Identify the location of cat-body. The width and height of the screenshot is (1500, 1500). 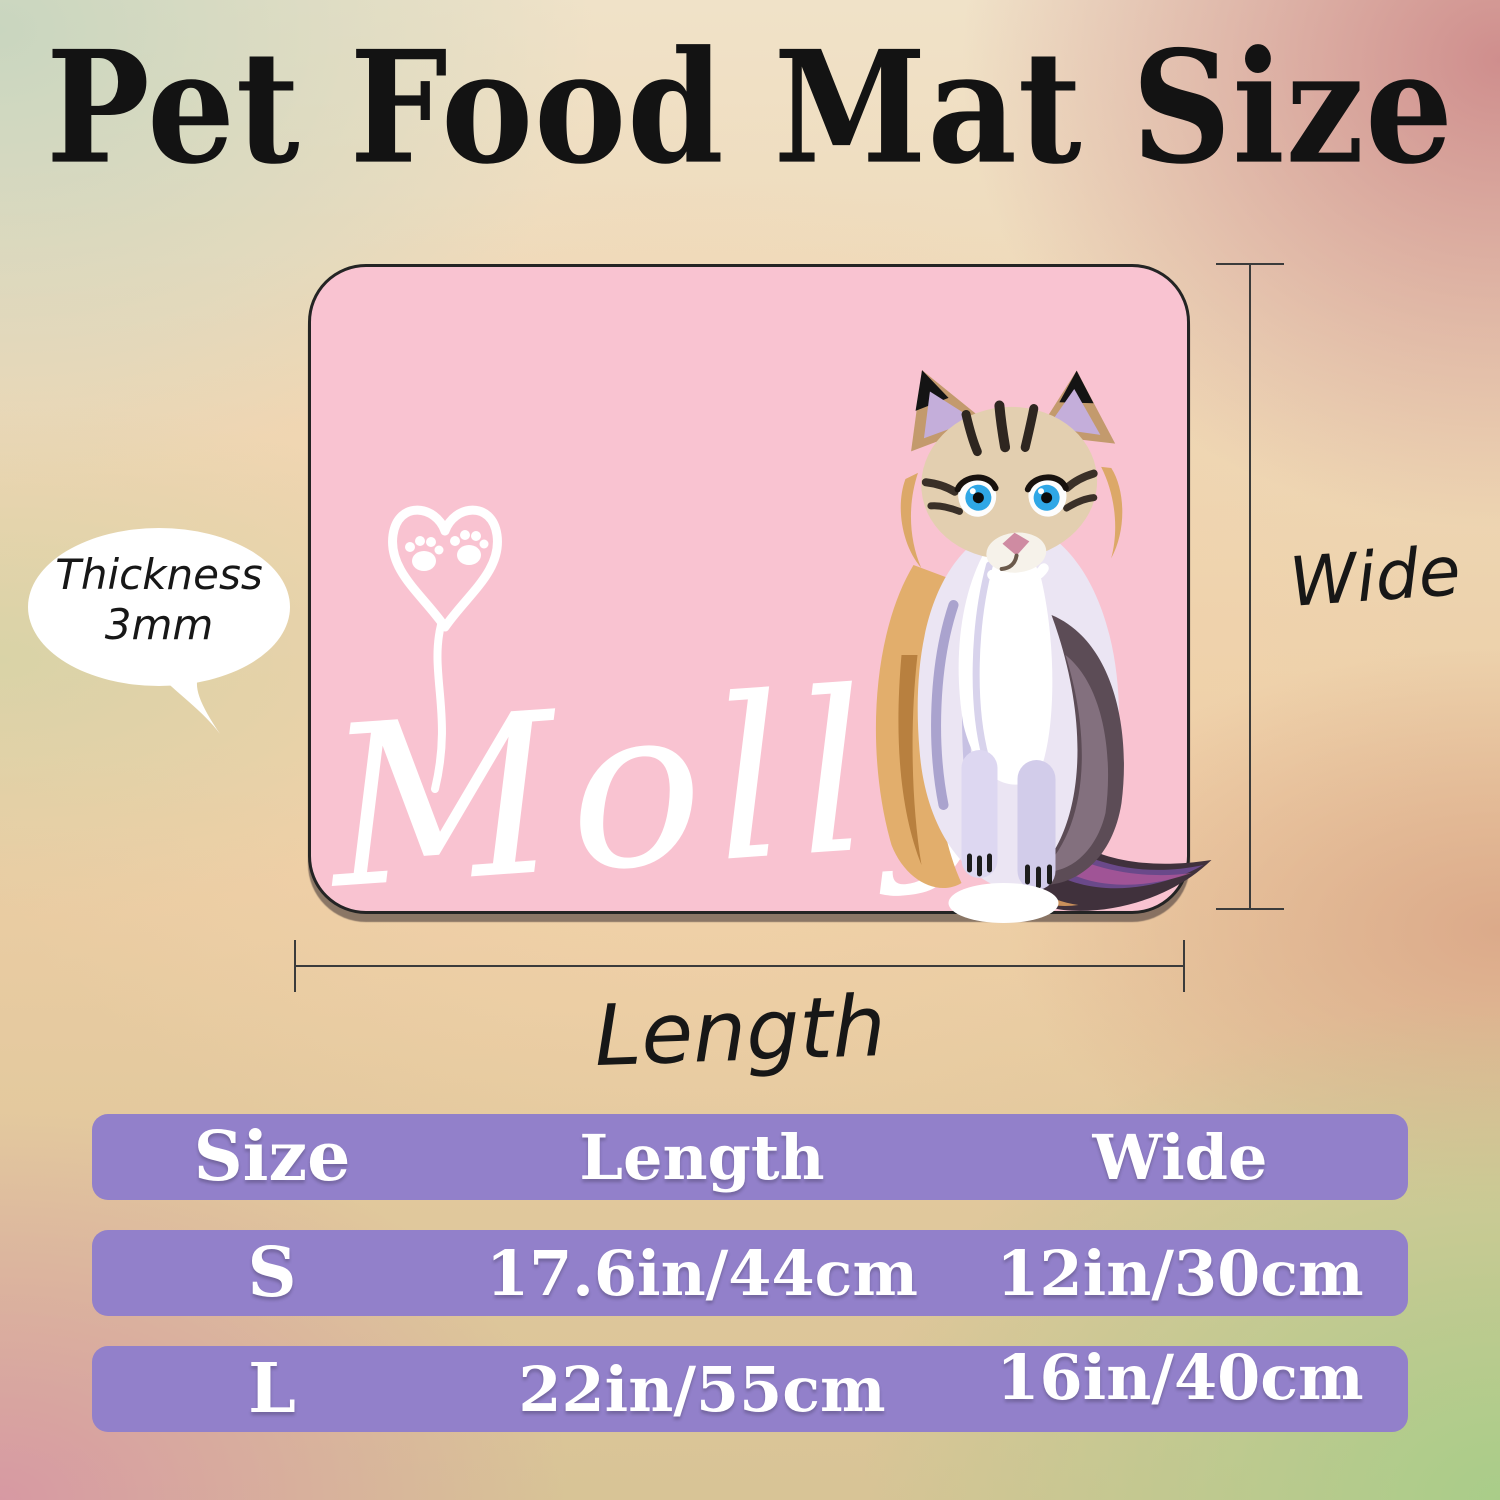
(999, 724).